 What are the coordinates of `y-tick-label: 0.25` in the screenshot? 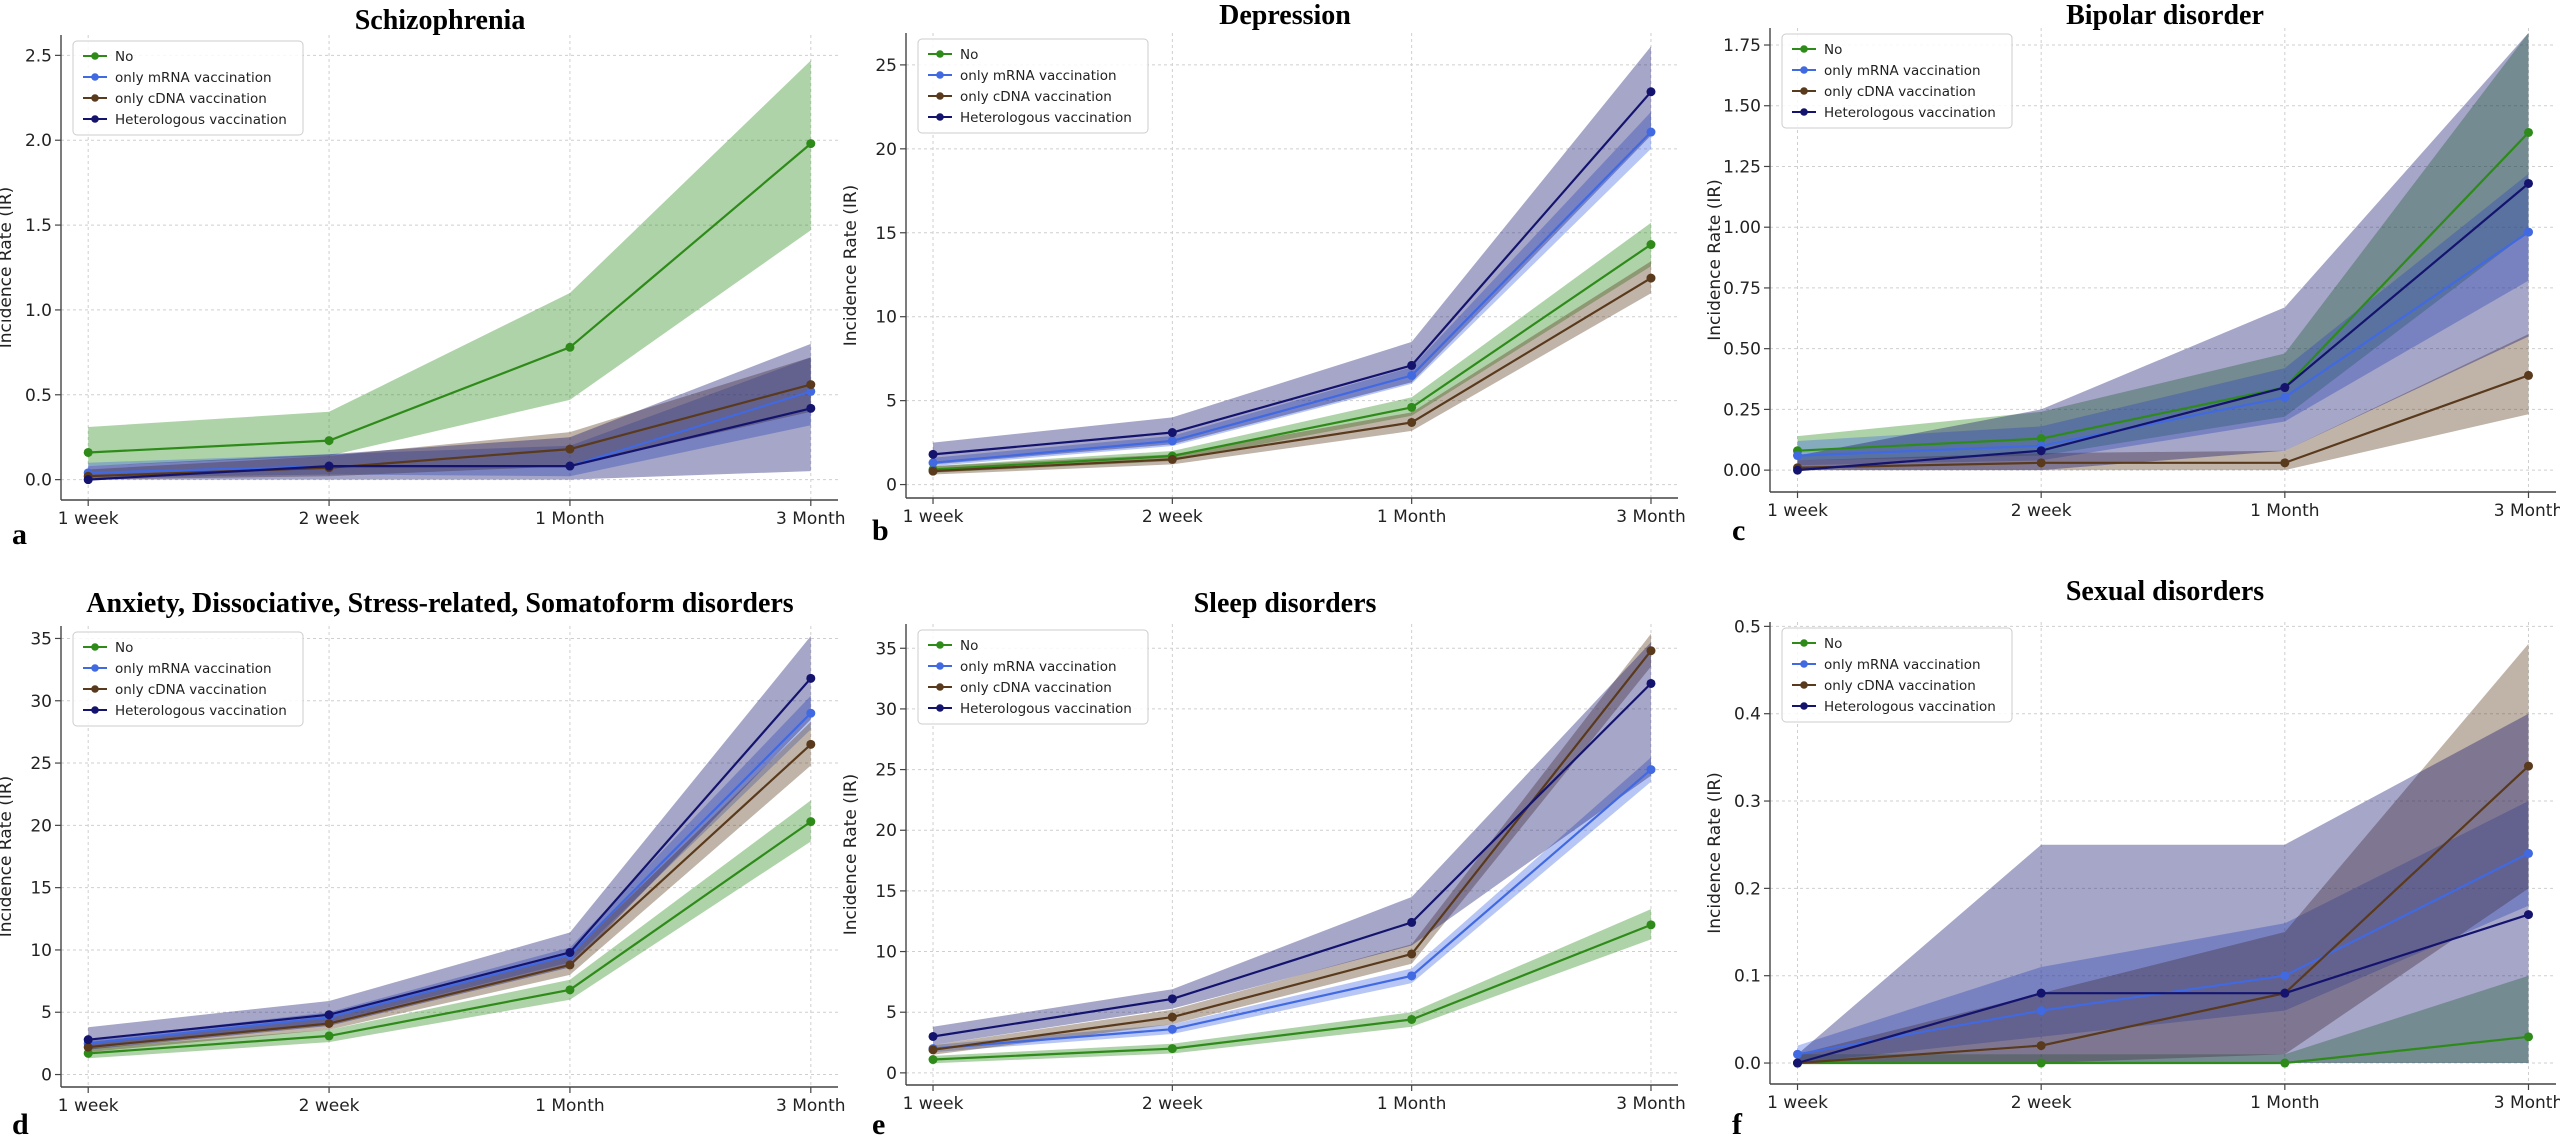 It's located at (1742, 410).